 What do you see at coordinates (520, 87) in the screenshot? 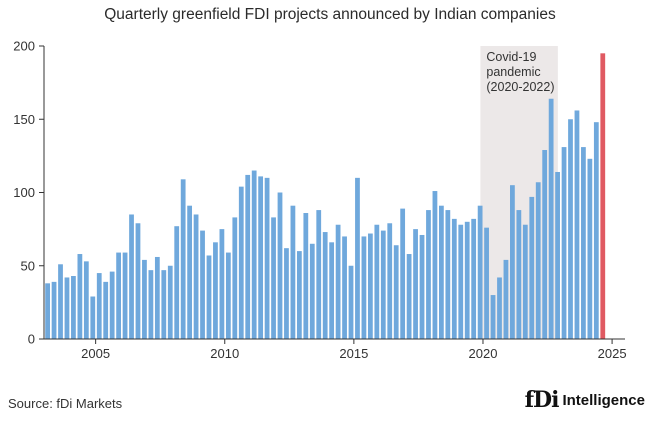
I see `covid-annotation-line: (2020-2022)` at bounding box center [520, 87].